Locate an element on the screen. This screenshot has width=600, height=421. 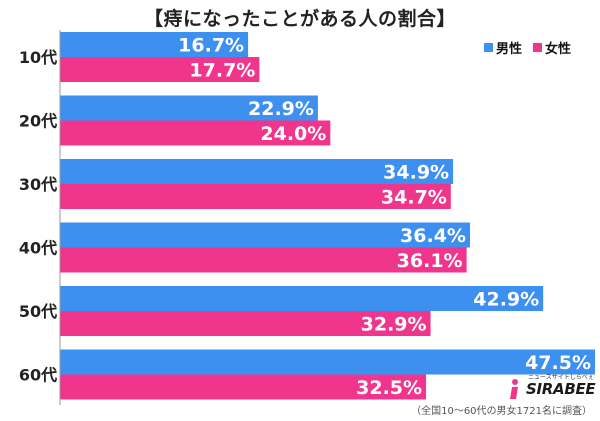
category-label: 40代 is located at coordinates (38, 248).